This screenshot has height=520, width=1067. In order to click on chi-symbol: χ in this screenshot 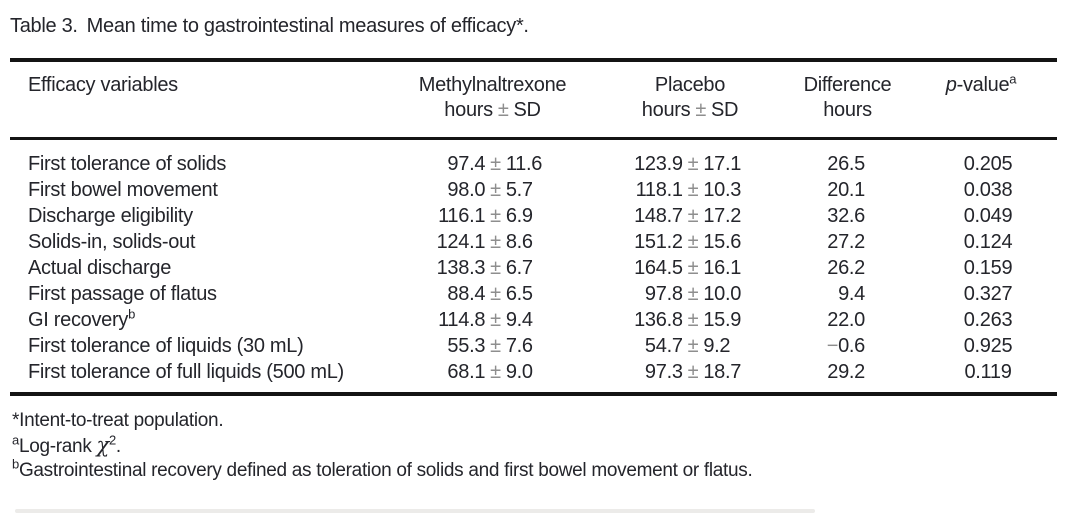, I will do `click(103, 445)`.